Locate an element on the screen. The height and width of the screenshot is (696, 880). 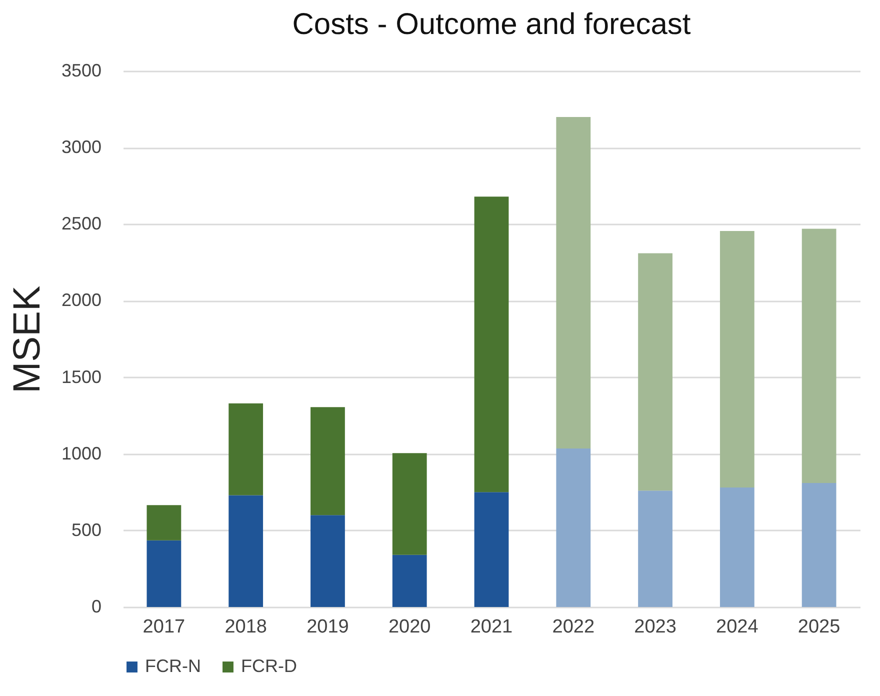
legend-label: FCR-N is located at coordinates (173, 666).